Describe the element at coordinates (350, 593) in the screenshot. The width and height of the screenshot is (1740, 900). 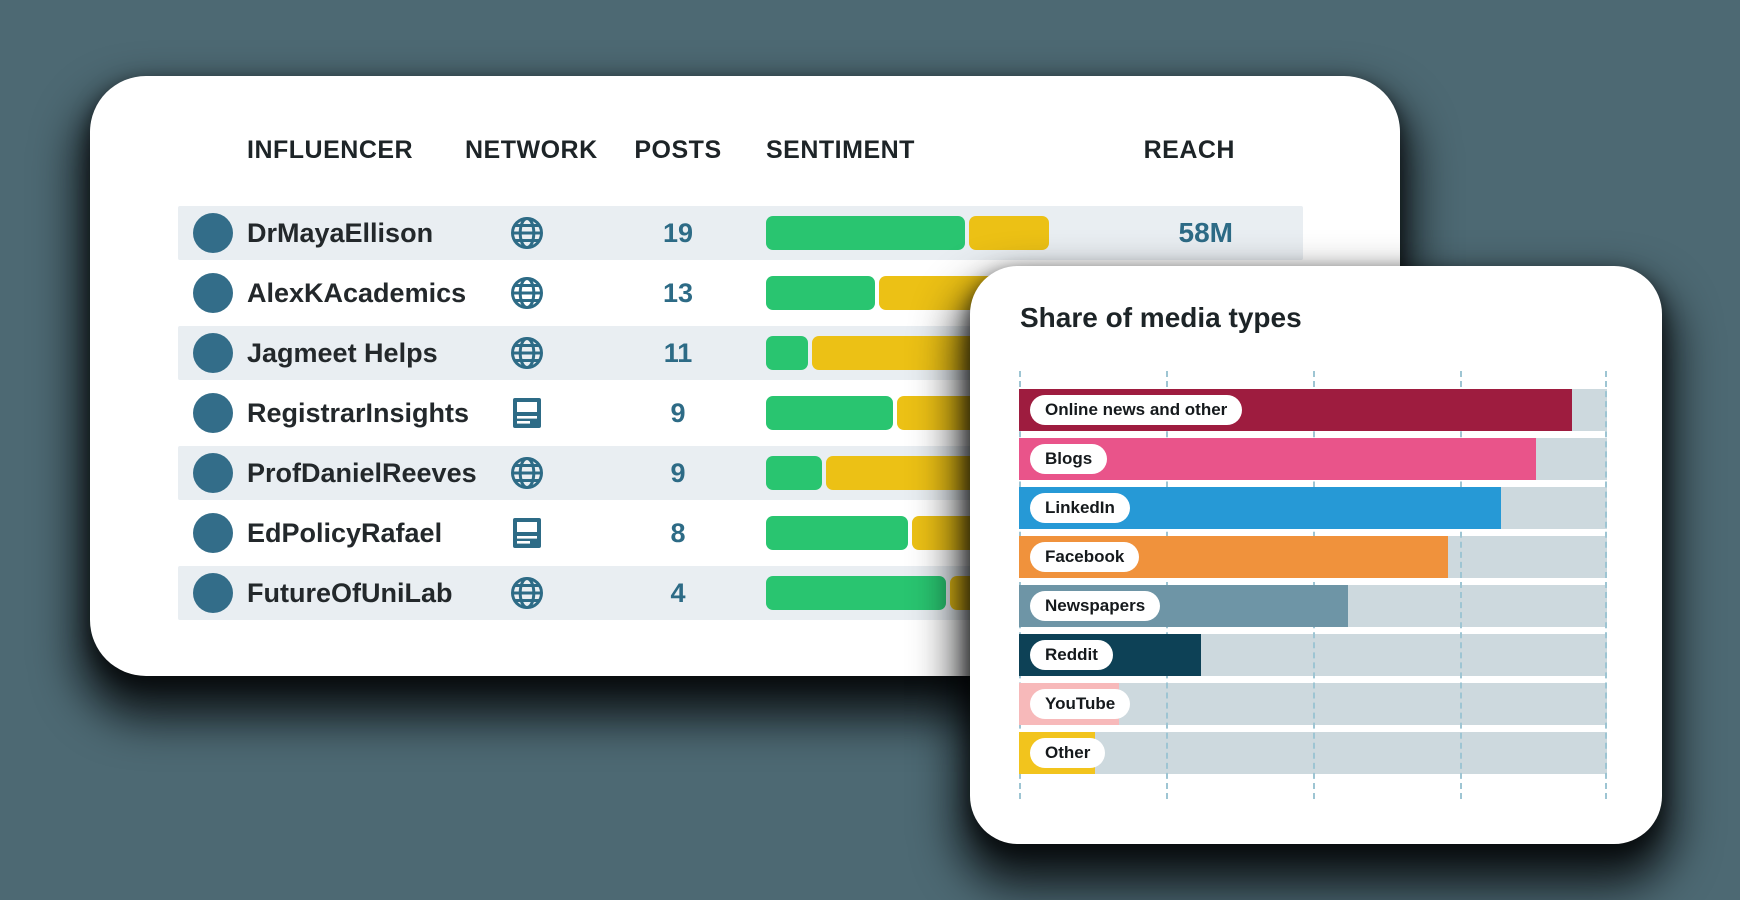
I see `influencer-name: FutureOfUniLab` at that location.